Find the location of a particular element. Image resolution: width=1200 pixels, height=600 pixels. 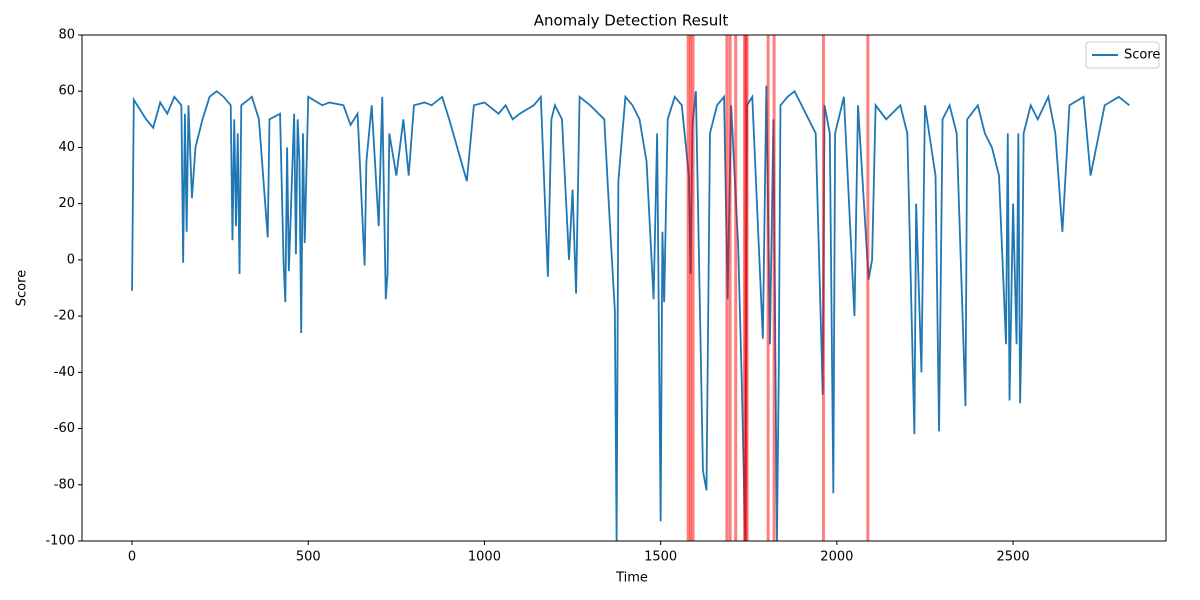

y-tick-label: 0 is located at coordinates (71, 259).